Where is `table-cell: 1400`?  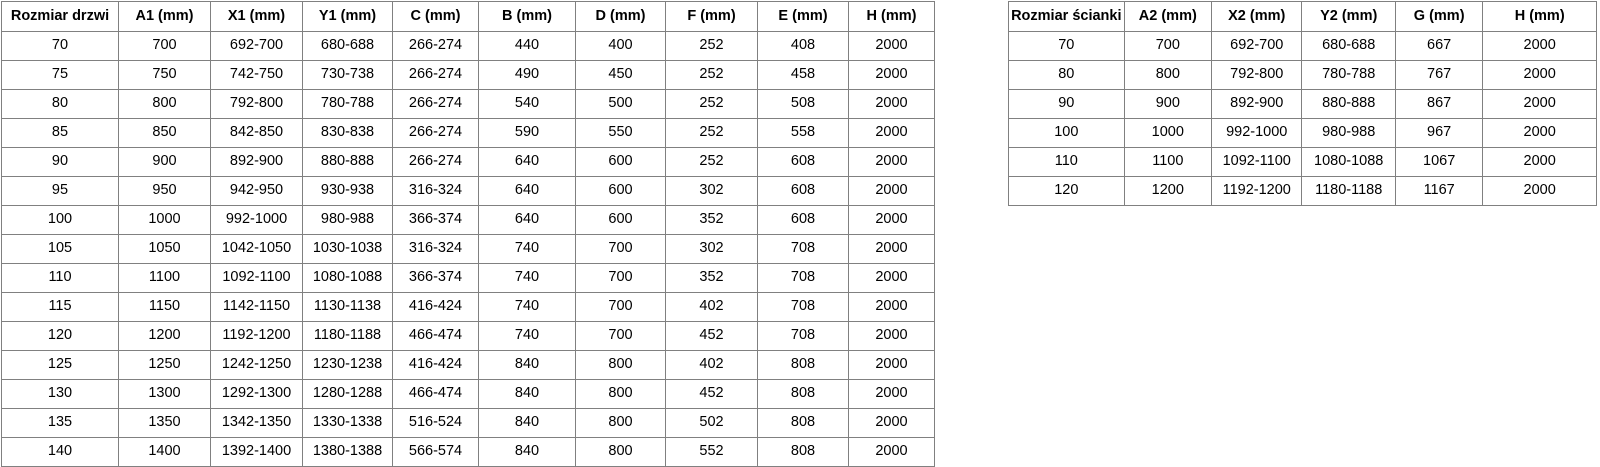 table-cell: 1400 is located at coordinates (164, 452).